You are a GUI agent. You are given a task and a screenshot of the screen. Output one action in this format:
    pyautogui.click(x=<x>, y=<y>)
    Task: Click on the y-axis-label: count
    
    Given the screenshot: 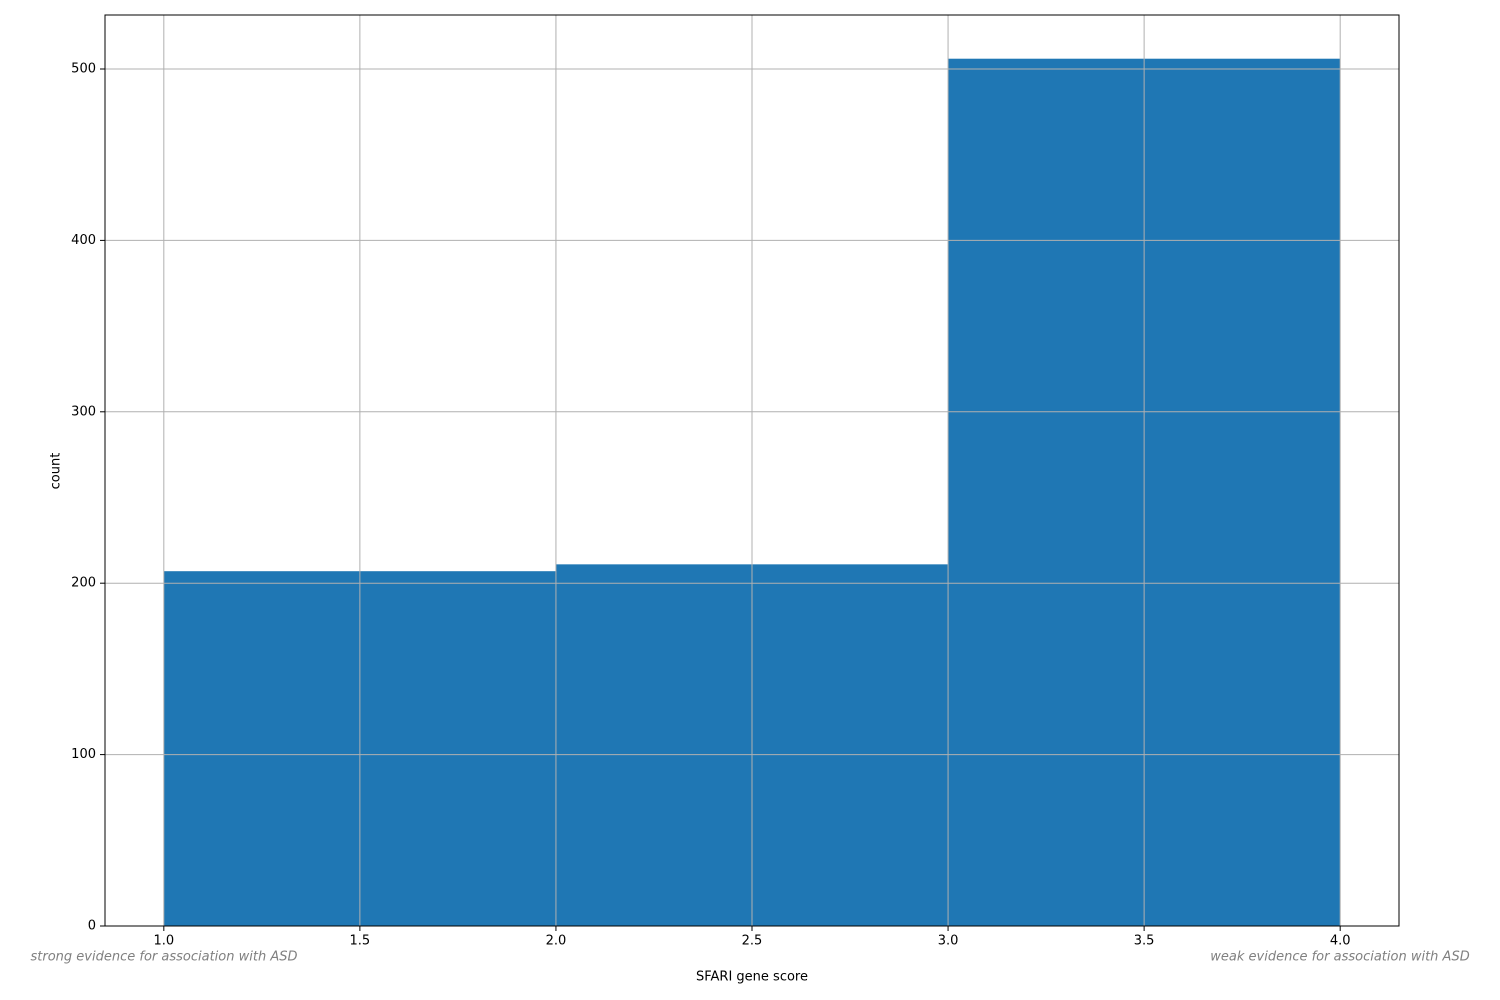 What is the action you would take?
    pyautogui.click(x=56, y=471)
    